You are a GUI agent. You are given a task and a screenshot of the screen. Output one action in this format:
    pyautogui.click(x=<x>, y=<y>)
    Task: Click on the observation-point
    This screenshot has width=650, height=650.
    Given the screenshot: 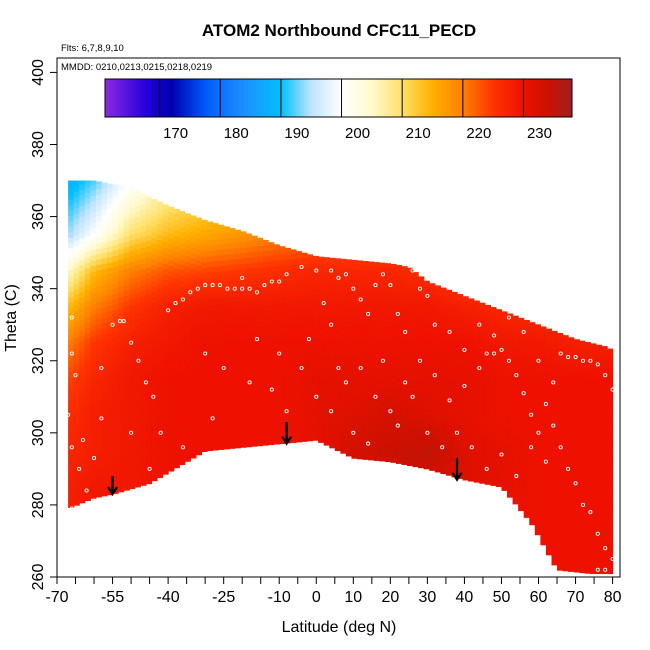 What is the action you would take?
    pyautogui.click(x=575, y=357)
    